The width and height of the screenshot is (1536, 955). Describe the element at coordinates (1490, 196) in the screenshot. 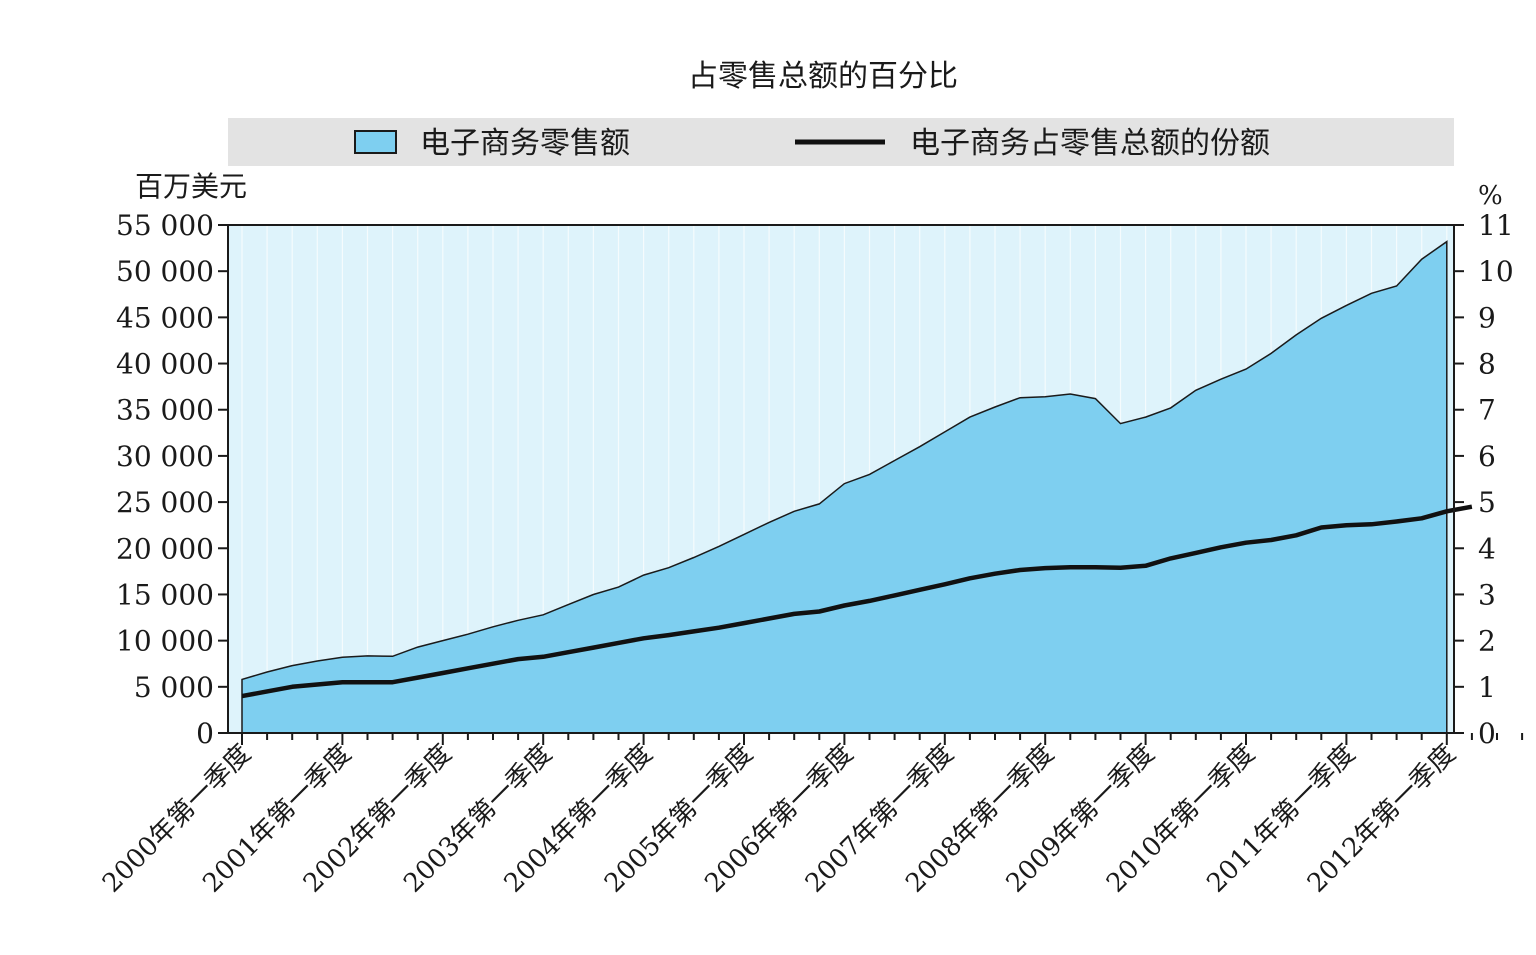

I see `right-axis-unit: %` at that location.